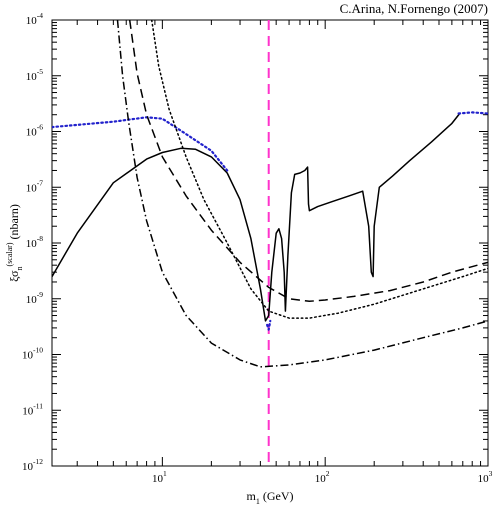  Describe the element at coordinates (34, 242) in the screenshot. I see `y-tick-label: 10⁻⁸` at that location.